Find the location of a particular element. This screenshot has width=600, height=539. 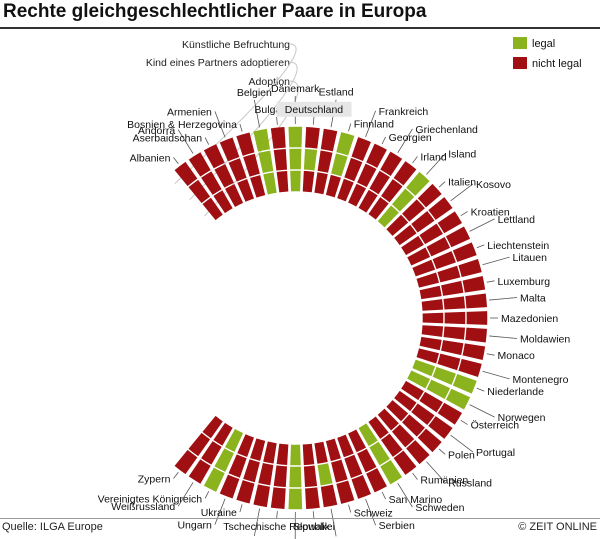

label-belgien: Belgien is located at coordinates (254, 93).